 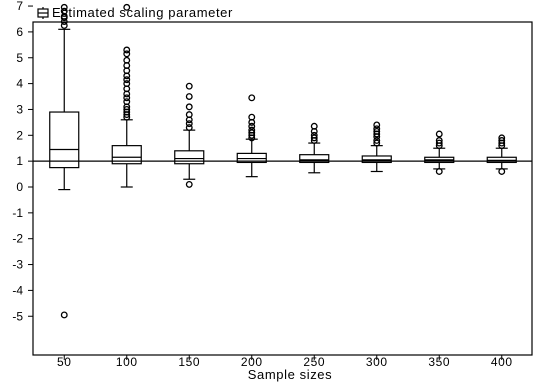 What do you see at coordinates (502, 362) in the screenshot?
I see `x-tick-label: 400` at bounding box center [502, 362].